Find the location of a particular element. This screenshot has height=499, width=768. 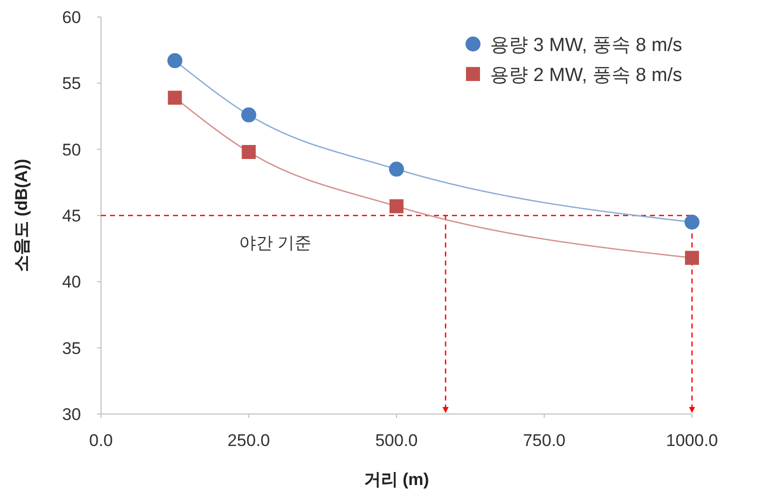

x-tick-label: 750.0 is located at coordinates (544, 440).